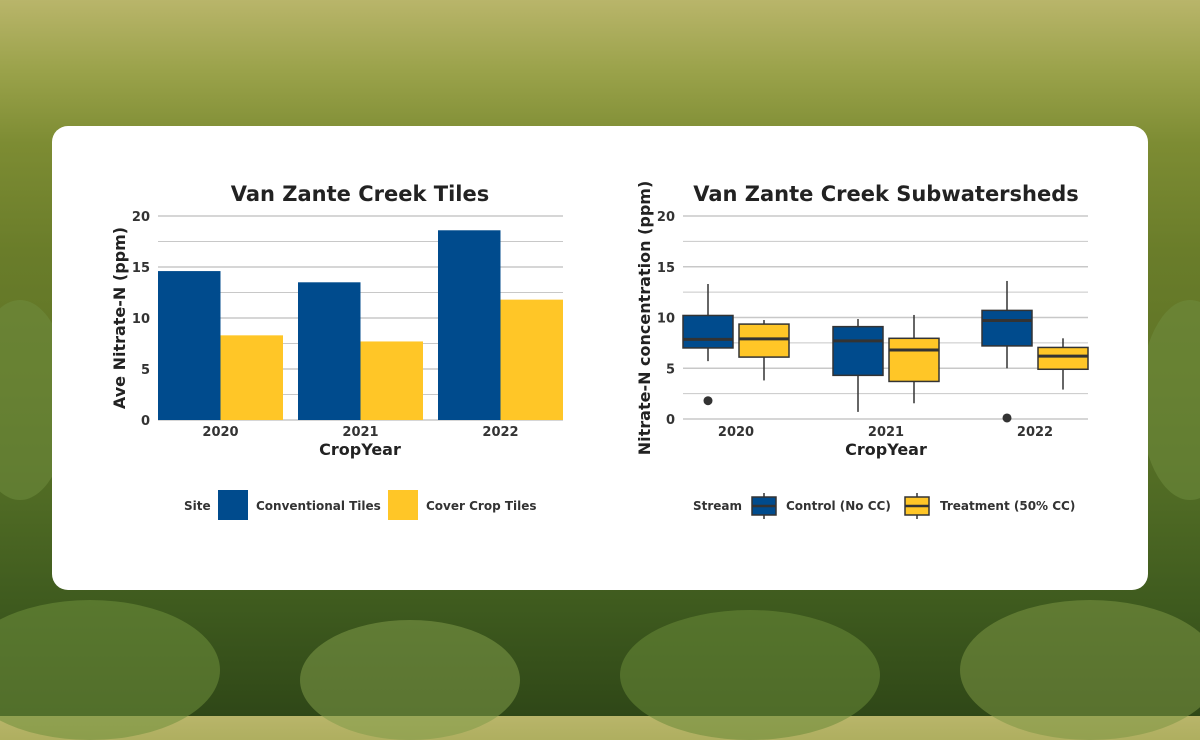 The width and height of the screenshot is (1200, 740). What do you see at coordinates (886, 449) in the screenshot?
I see `box-x-axis-title: CropYear` at bounding box center [886, 449].